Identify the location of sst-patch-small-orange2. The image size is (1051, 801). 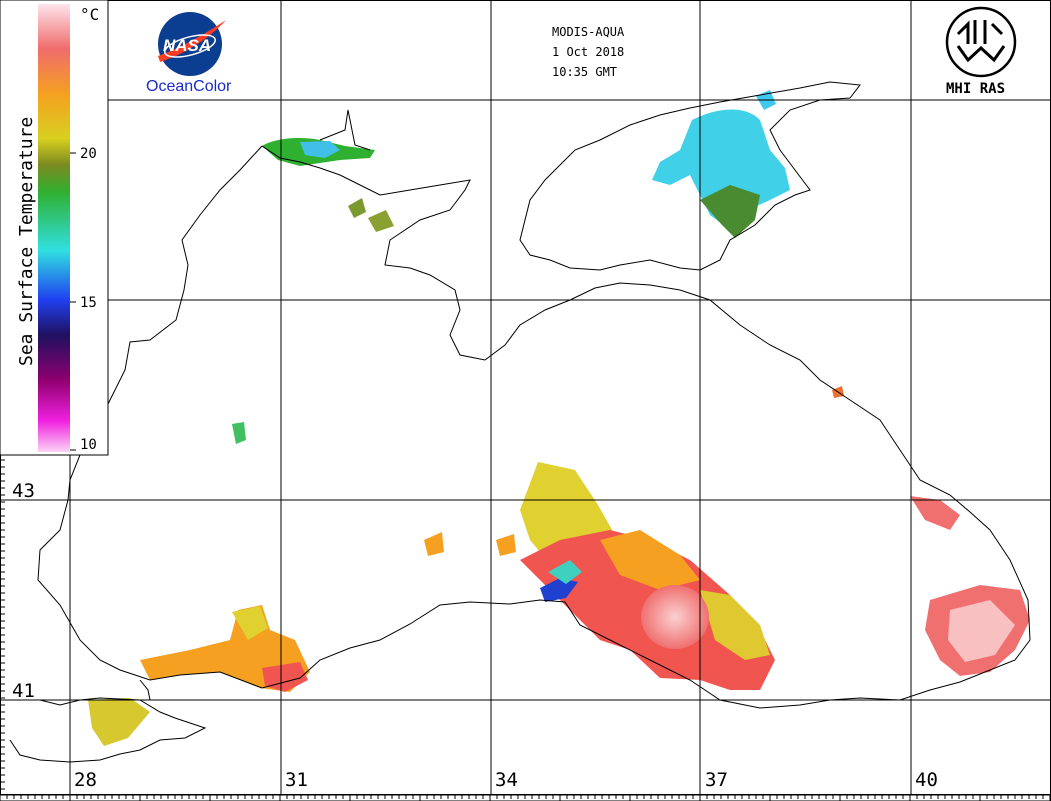
(506, 545).